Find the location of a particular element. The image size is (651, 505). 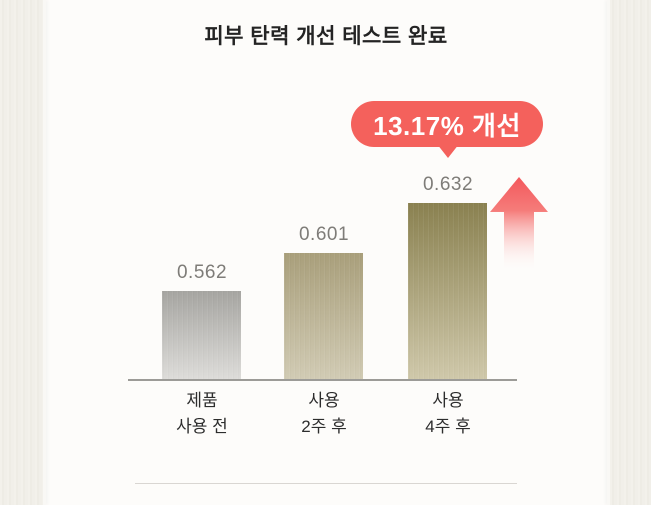

improvement-badge: 13.17% 개선 is located at coordinates (447, 124).